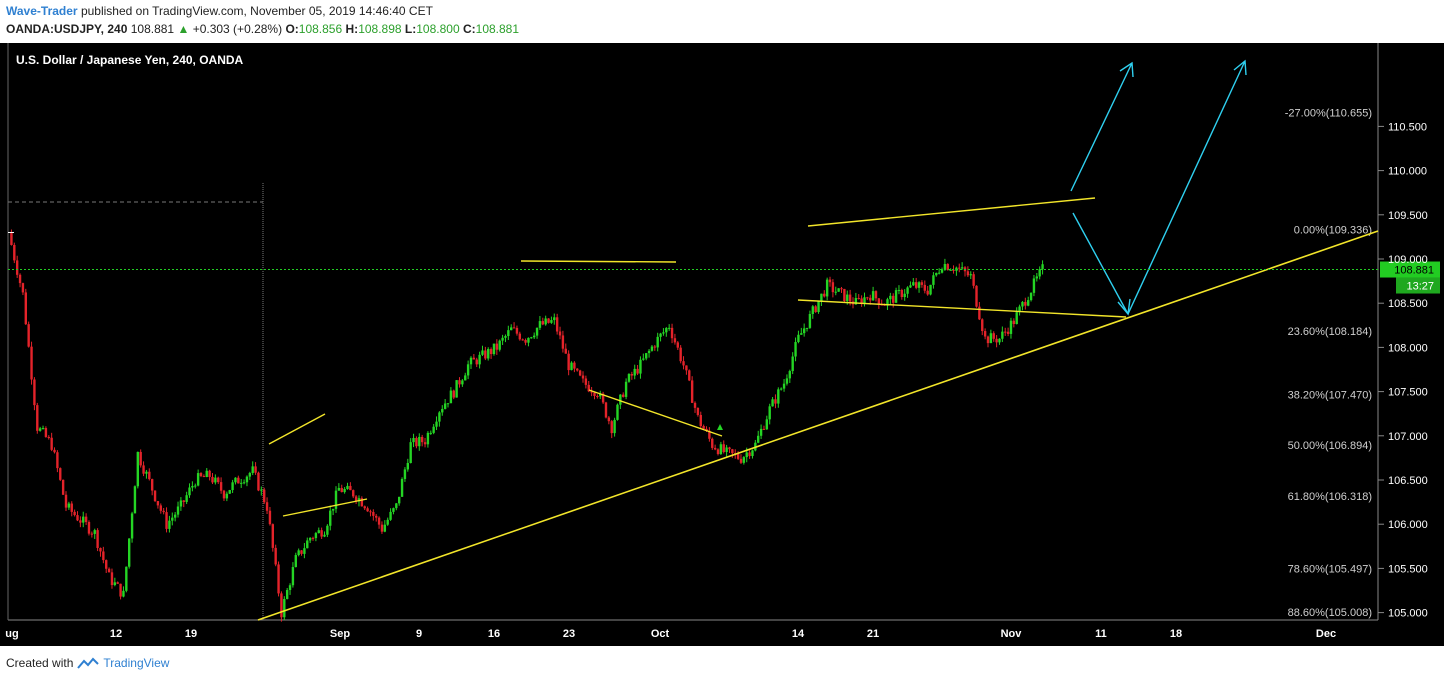 The width and height of the screenshot is (1444, 683). I want to click on fib-level-label: 50.00%(106.894), so click(1330, 446).